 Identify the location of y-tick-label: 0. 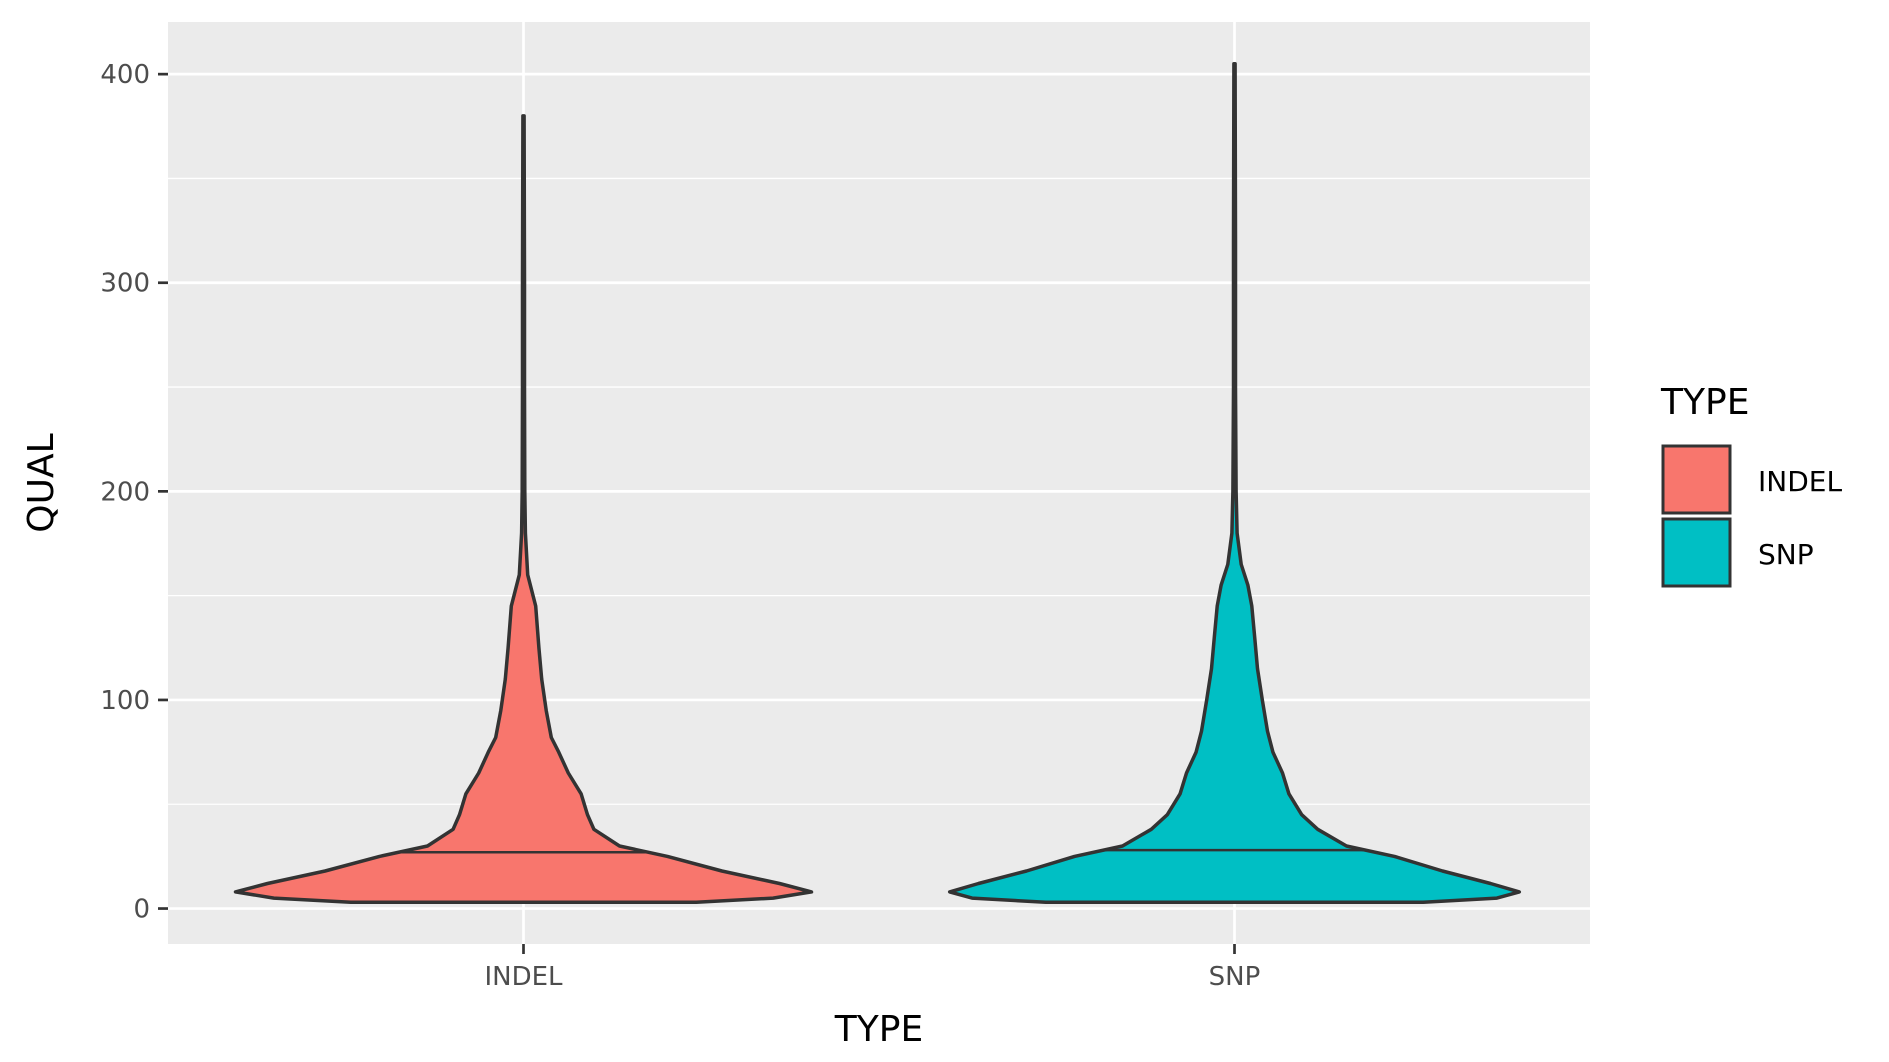
(141, 910).